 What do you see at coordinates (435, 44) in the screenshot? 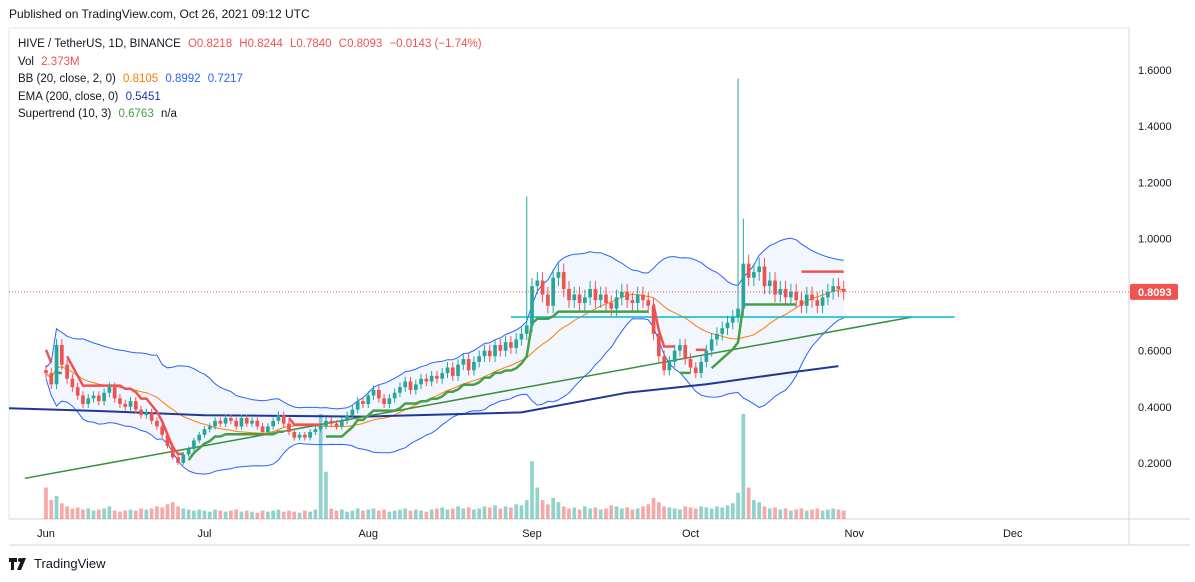
I see `ohlc-change: −0.0143 (−1.74%)` at bounding box center [435, 44].